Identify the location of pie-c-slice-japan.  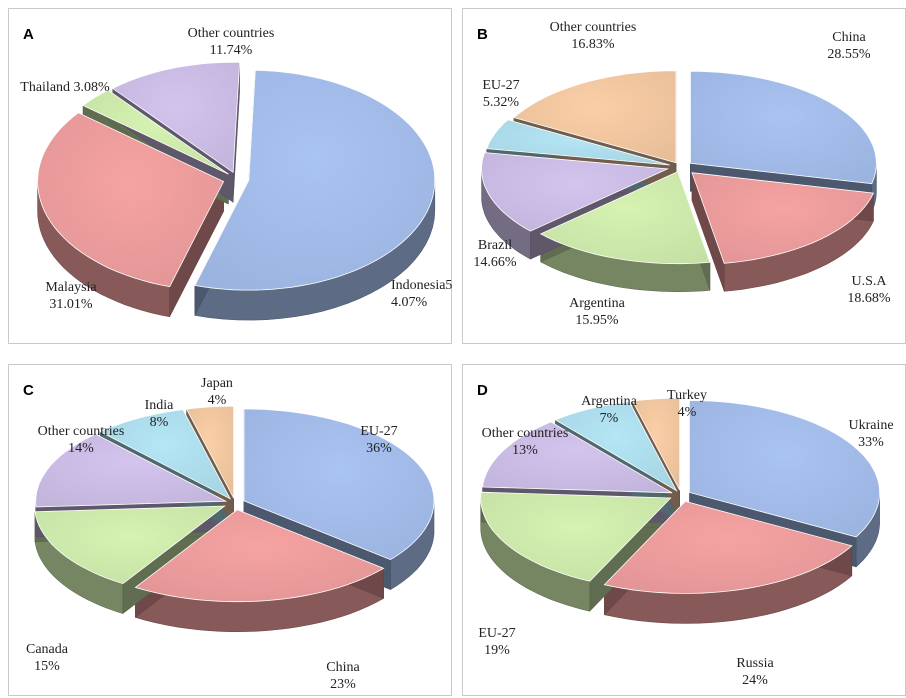
(210, 452).